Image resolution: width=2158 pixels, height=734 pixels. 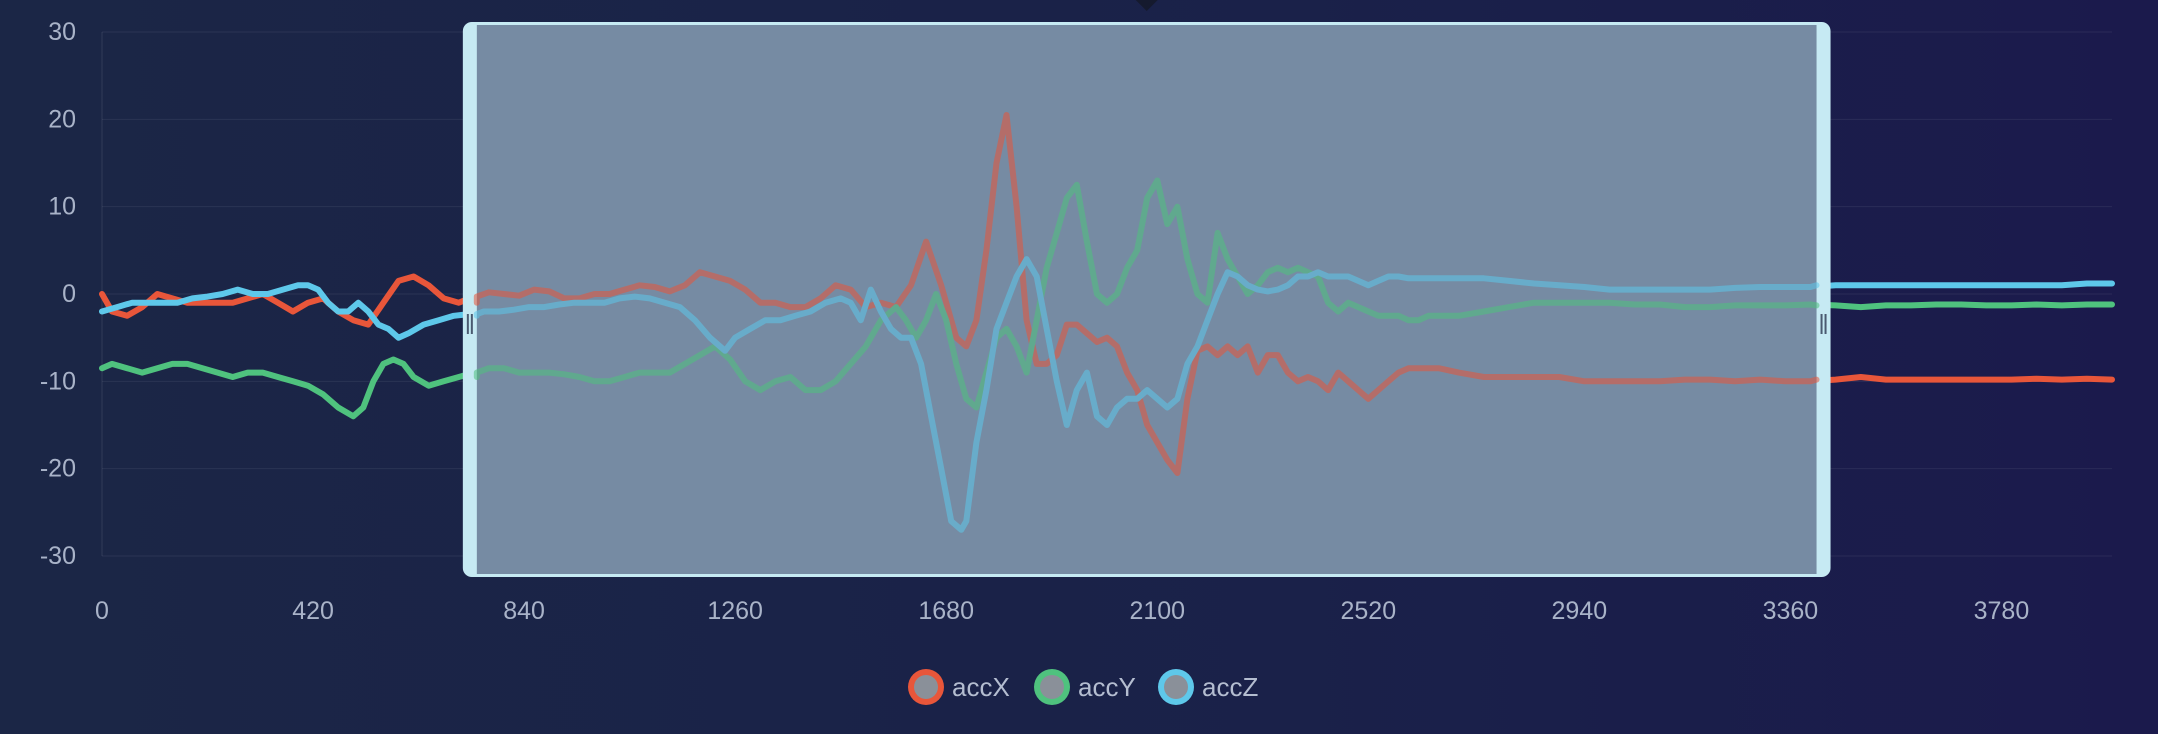 What do you see at coordinates (58, 469) in the screenshot?
I see `y-tick-label: -20` at bounding box center [58, 469].